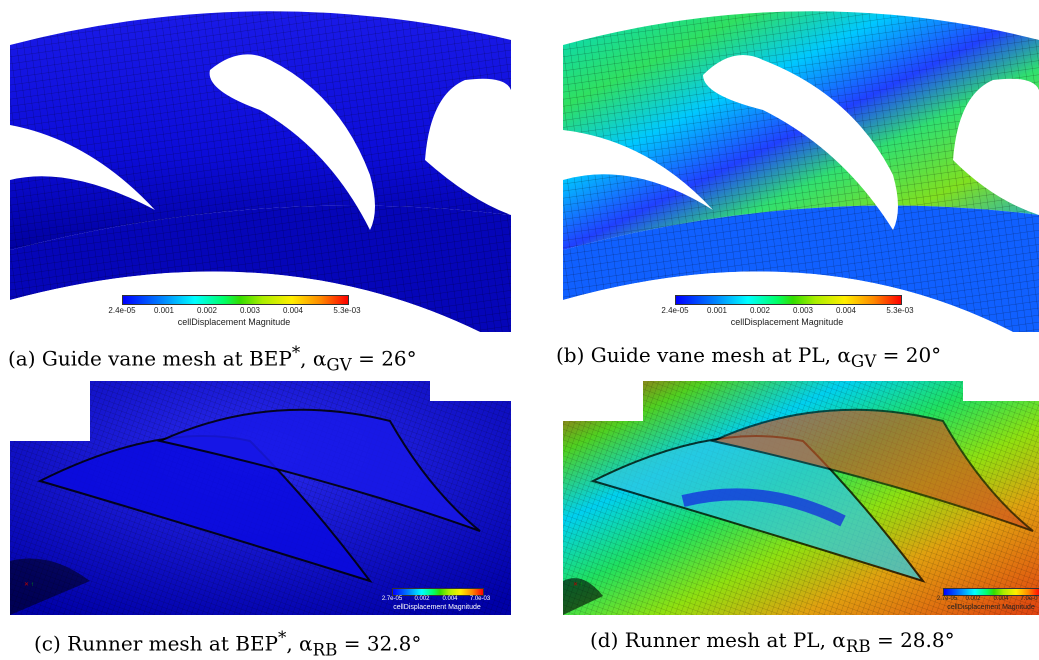 Image resolution: width=1039 pixels, height=660 pixels. What do you see at coordinates (207, 310) in the screenshot?
I see `colorbar-a-tick: 0.002` at bounding box center [207, 310].